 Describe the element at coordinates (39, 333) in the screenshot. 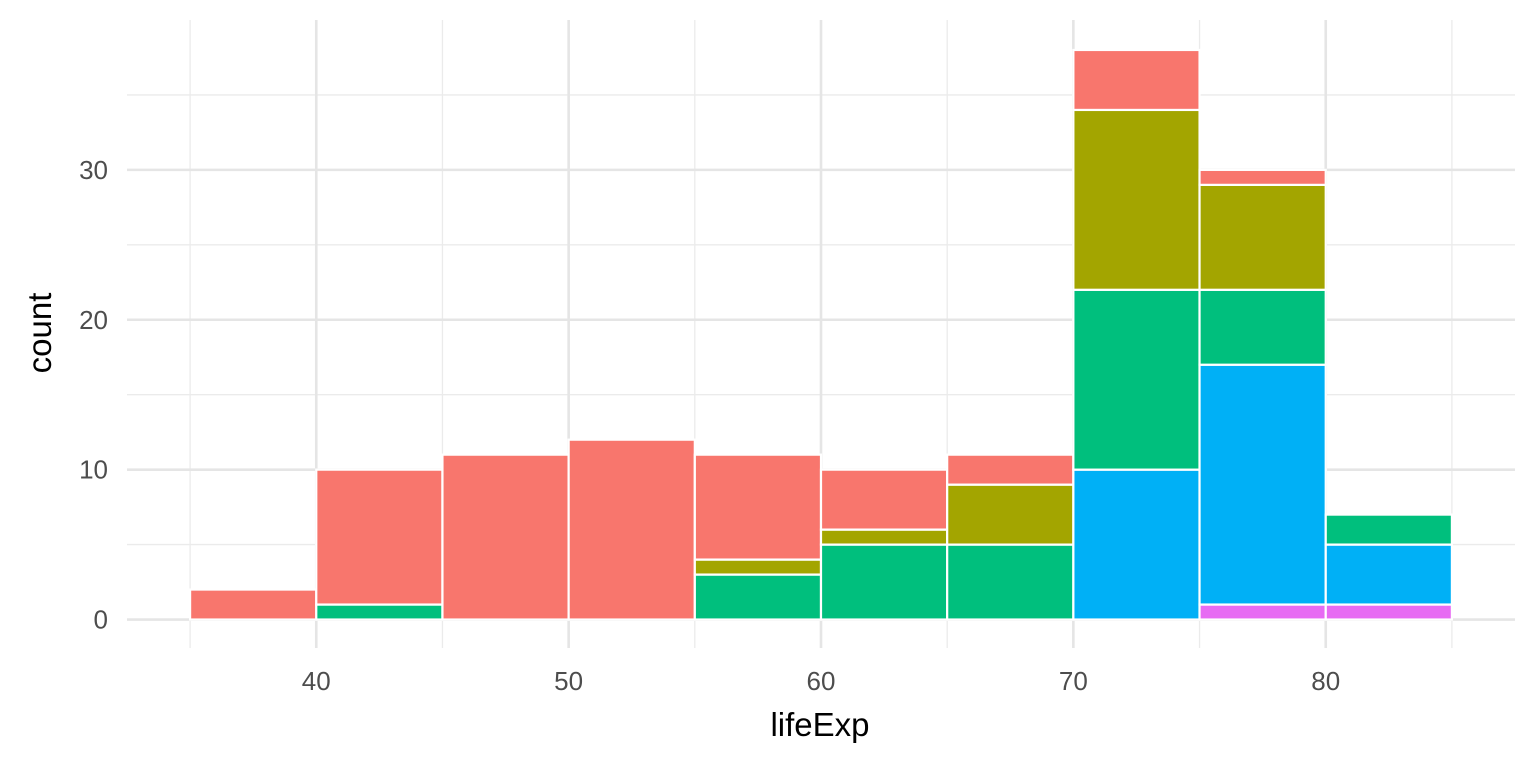

I see `y-axis-title: count` at that location.